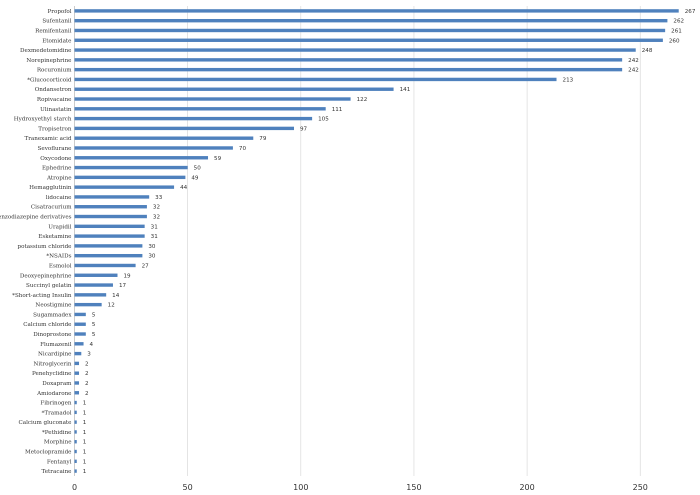 The height and width of the screenshot is (495, 700). What do you see at coordinates (56, 345) in the screenshot?
I see `category-label: Flumazenil` at bounding box center [56, 345].